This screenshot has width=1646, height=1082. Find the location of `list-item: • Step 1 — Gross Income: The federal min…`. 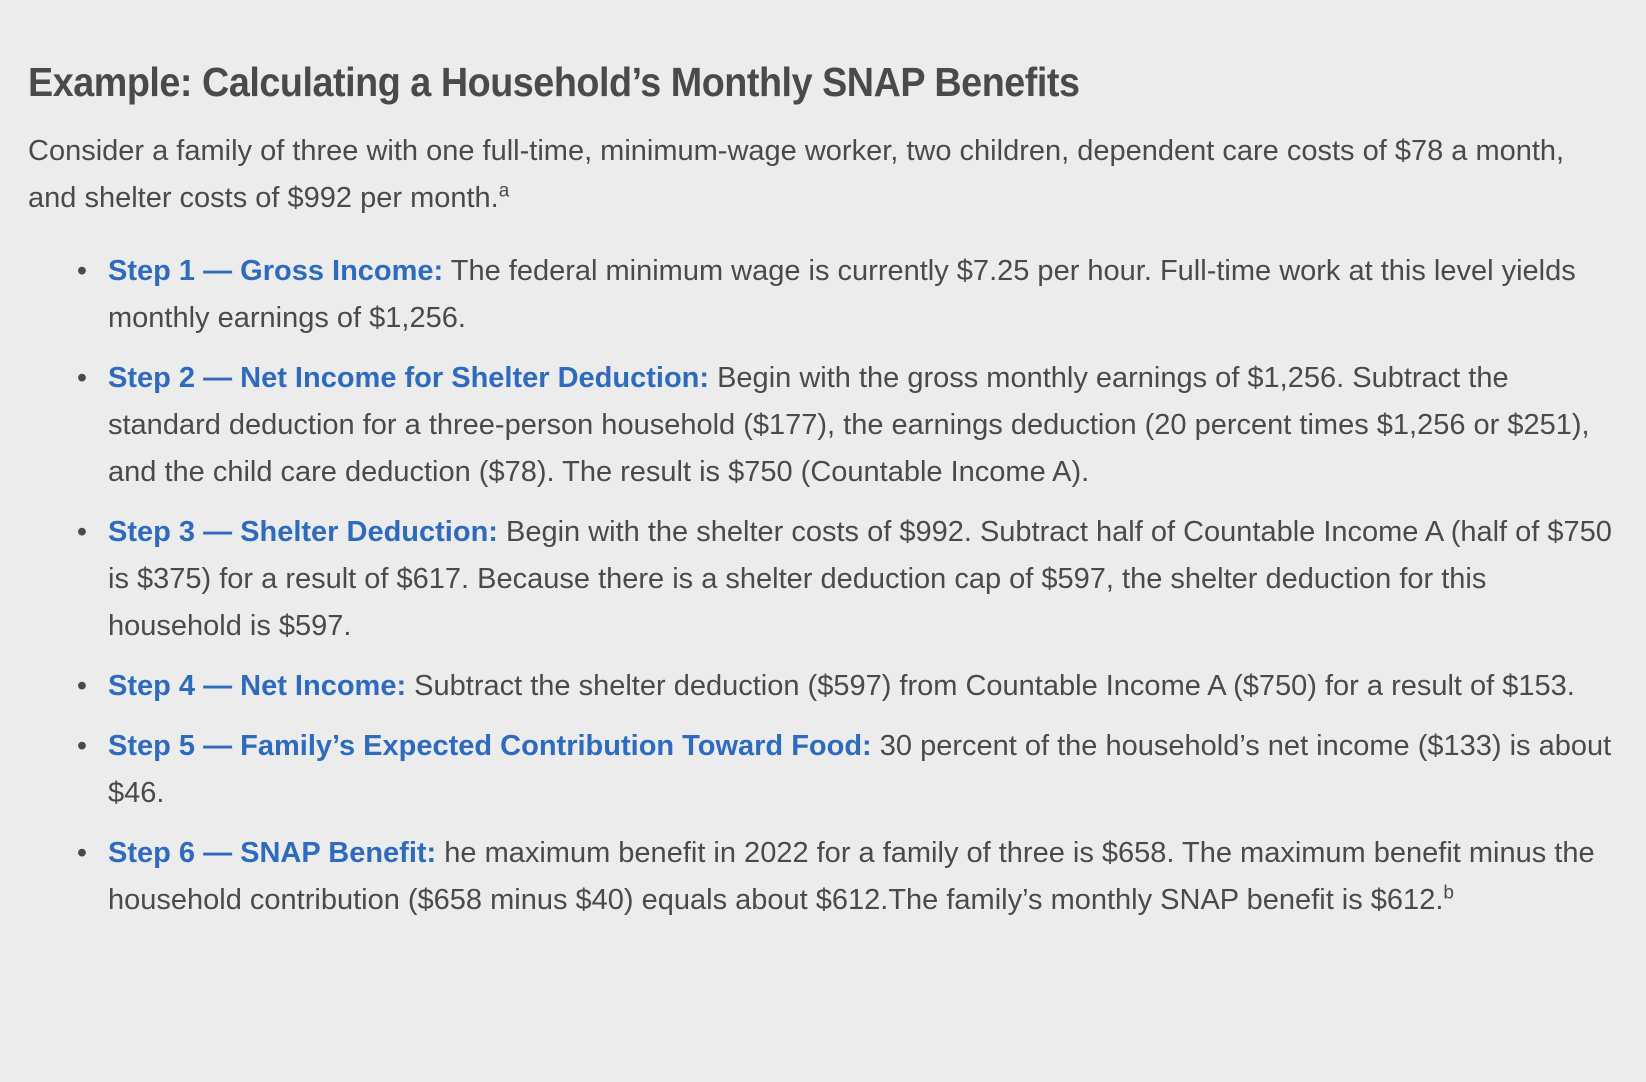

list-item: • Step 1 — Gross Income: The federal min… is located at coordinates (823, 295).